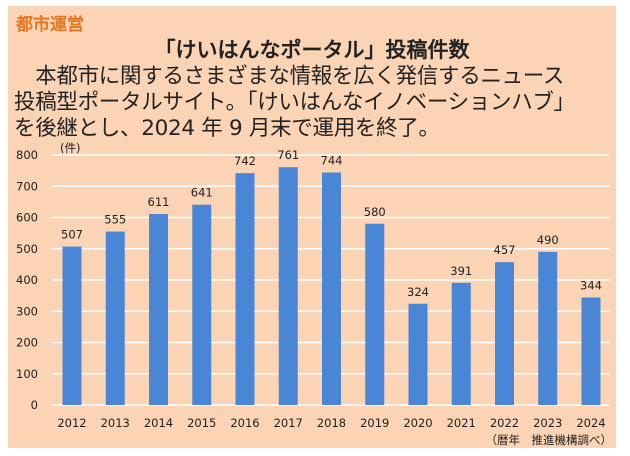  Describe the element at coordinates (202, 193) in the screenshot. I see `data-label: 641` at that location.